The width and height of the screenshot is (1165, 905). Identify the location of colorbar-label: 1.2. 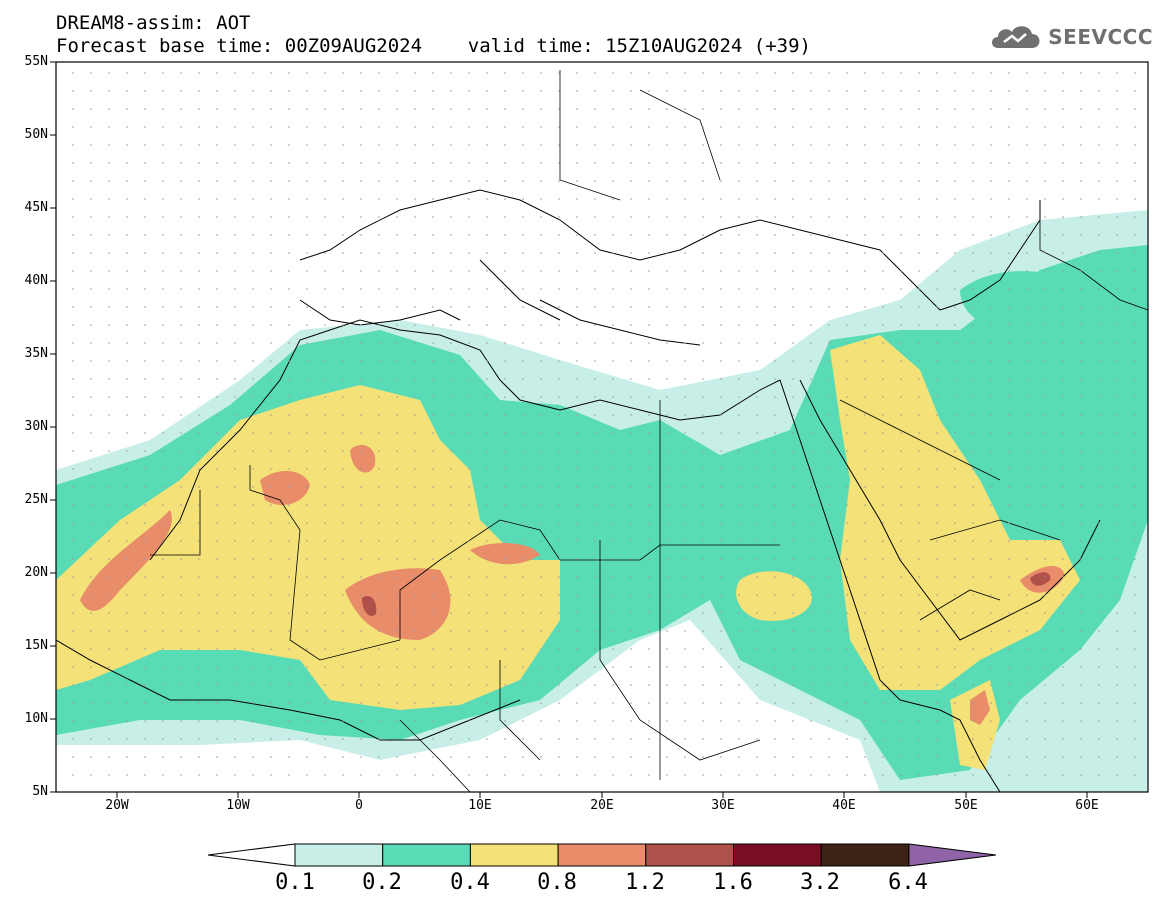
(645, 882).